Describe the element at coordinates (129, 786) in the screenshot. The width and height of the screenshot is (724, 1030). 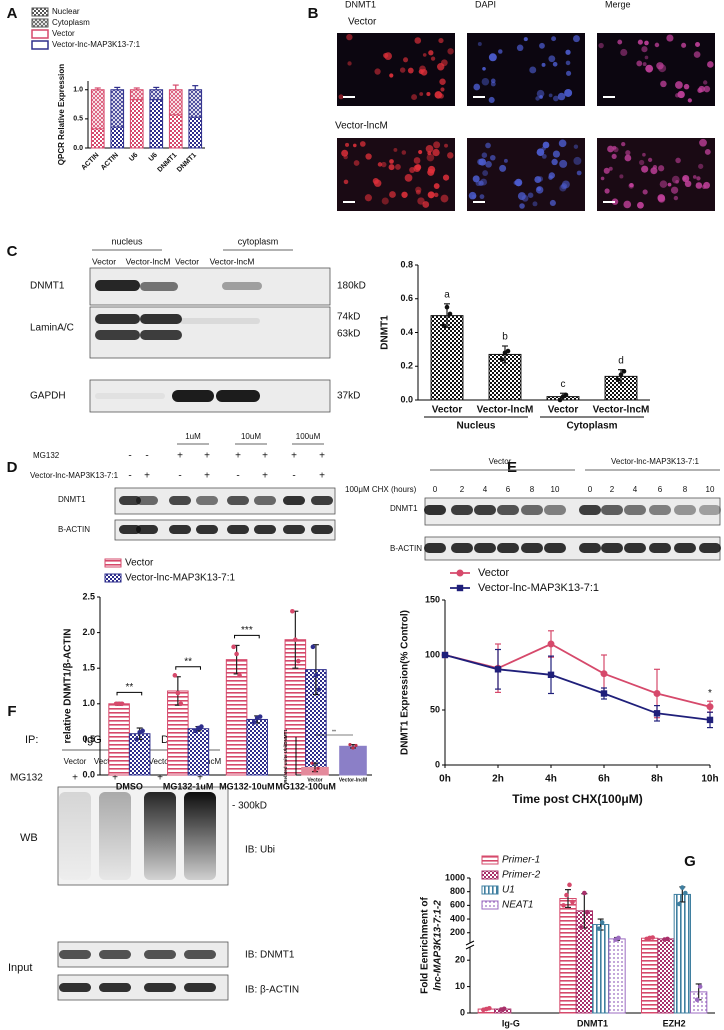
I see `x-tick-label: DMSO` at that location.